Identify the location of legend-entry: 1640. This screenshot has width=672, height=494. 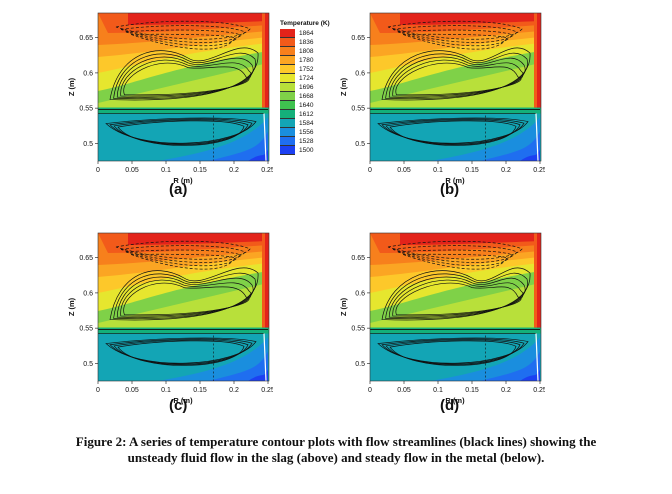
(316, 105).